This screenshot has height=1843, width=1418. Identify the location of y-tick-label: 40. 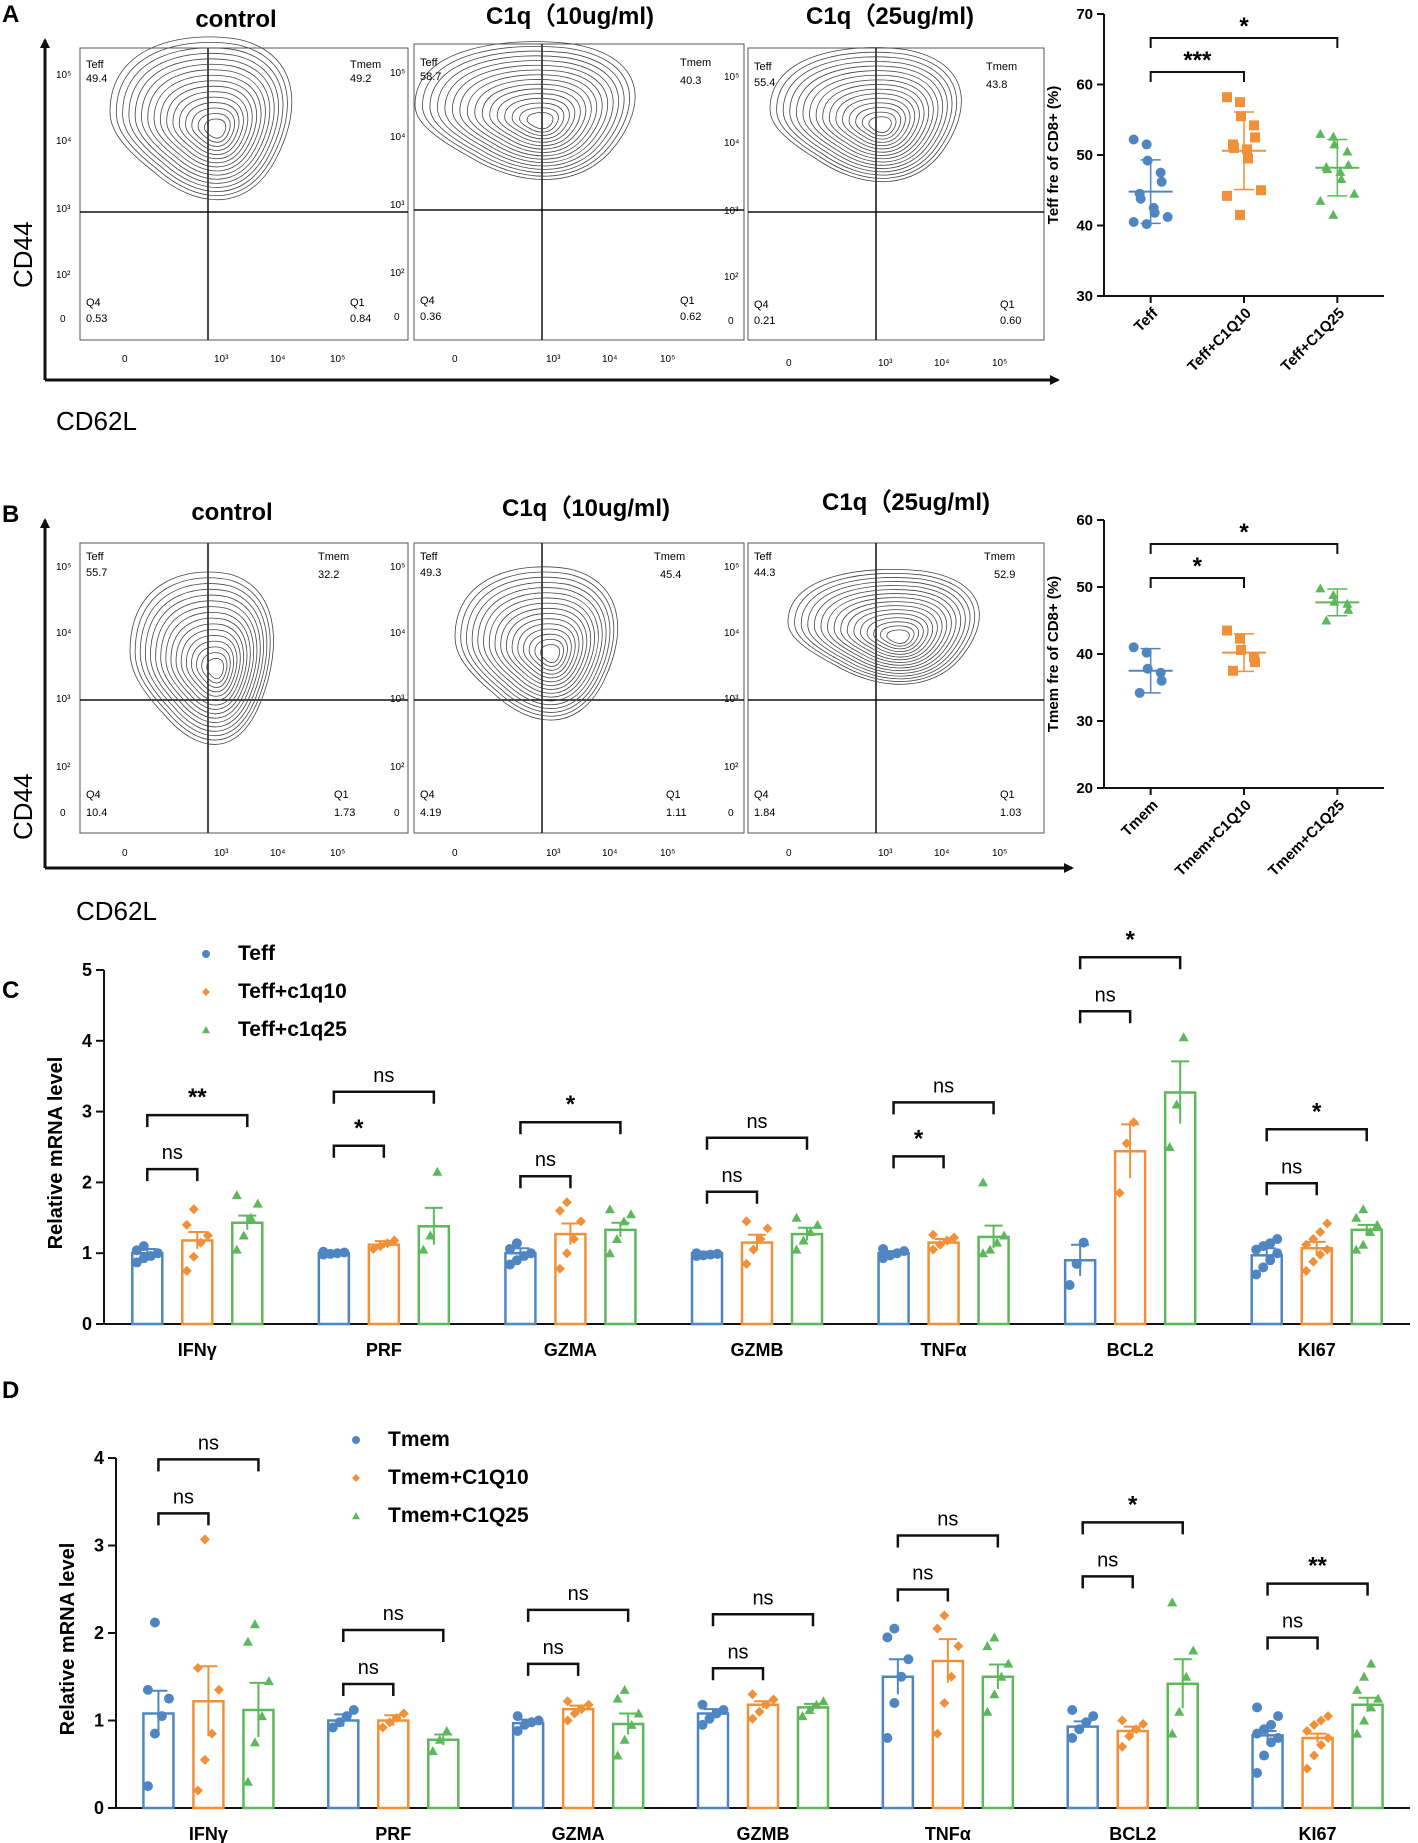
(1084, 654).